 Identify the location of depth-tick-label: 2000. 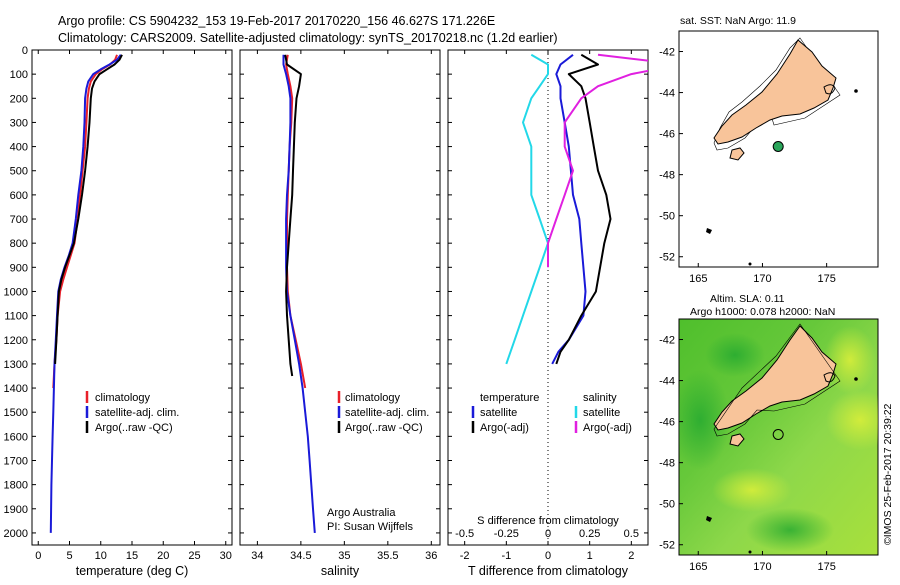
(16, 534).